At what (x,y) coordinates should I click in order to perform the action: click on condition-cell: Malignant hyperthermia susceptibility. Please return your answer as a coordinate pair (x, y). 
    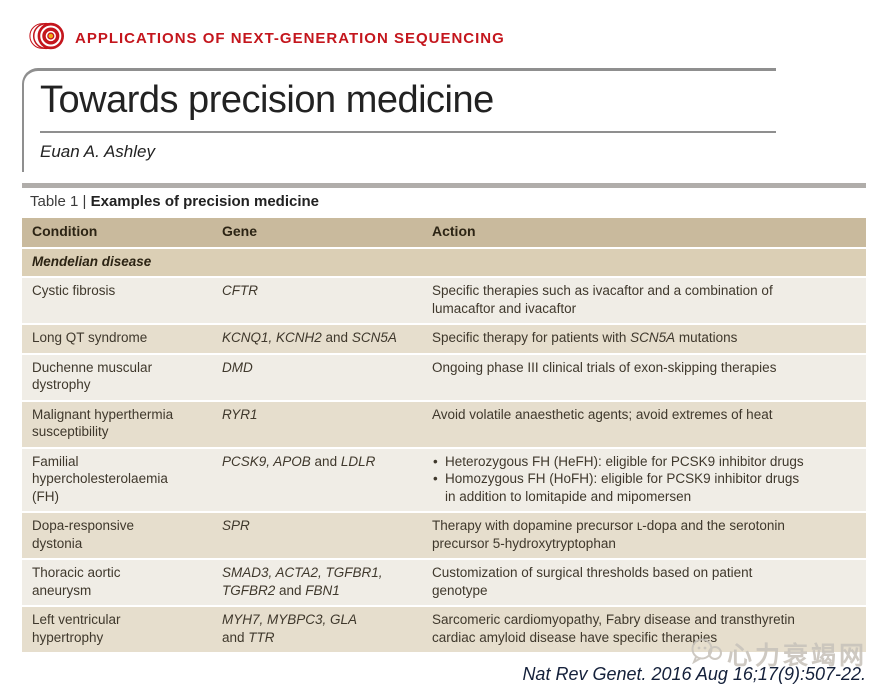
    Looking at the image, I should click on (103, 423).